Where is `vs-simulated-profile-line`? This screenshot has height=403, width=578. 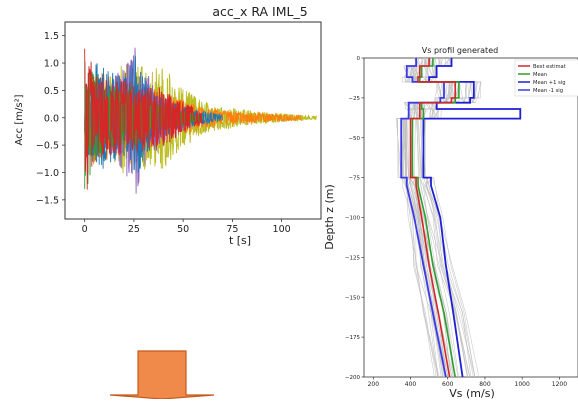
vs-simulated-profile-line is located at coordinates (445, 217).